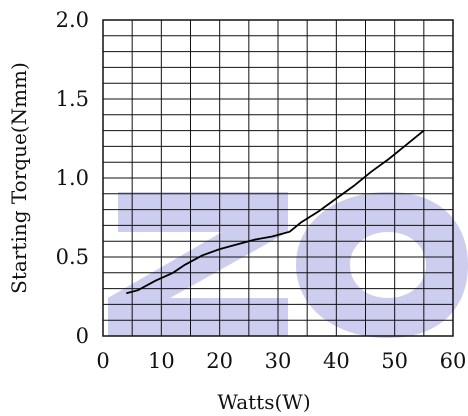 The image size is (468, 416). Describe the element at coordinates (72, 257) in the screenshot. I see `y-tick-label: 0.5` at that location.